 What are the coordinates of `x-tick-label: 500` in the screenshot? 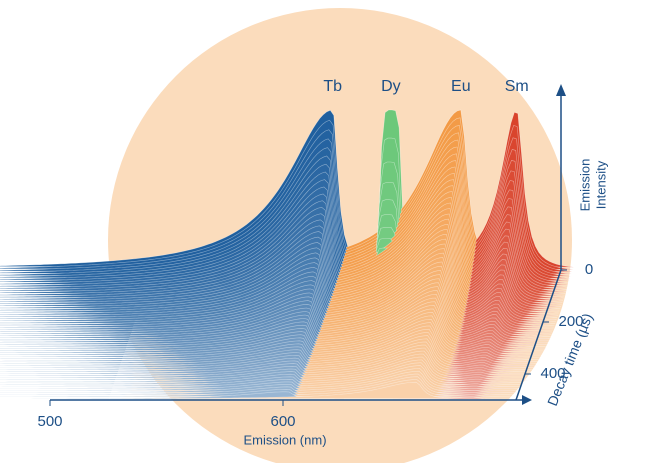 It's located at (49, 421).